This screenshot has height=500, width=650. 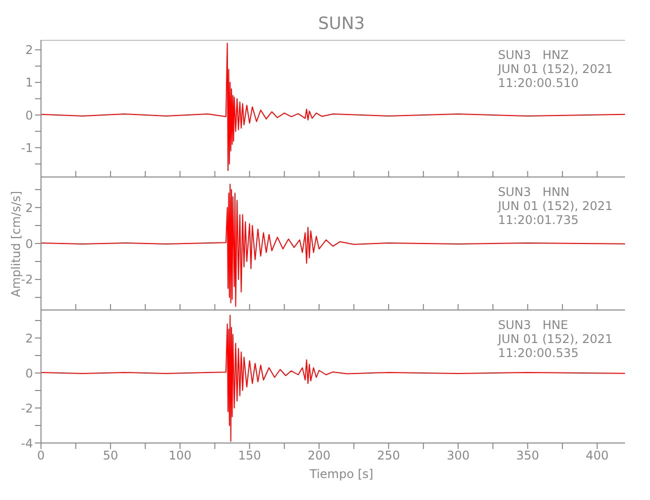 I want to click on annotation-note: SUN3 HNN JUN 01 (152), 2021 11:20:01.735, so click(x=555, y=206).